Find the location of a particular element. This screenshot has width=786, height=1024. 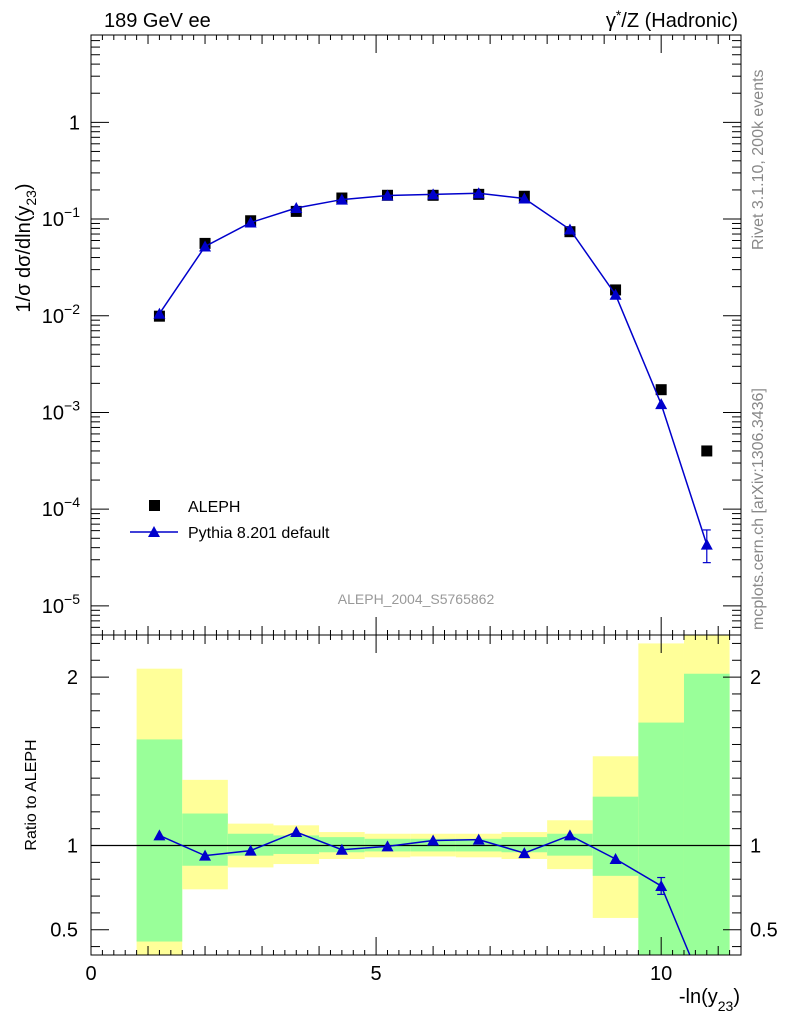

x-tick-label: 5 is located at coordinates (376, 974).